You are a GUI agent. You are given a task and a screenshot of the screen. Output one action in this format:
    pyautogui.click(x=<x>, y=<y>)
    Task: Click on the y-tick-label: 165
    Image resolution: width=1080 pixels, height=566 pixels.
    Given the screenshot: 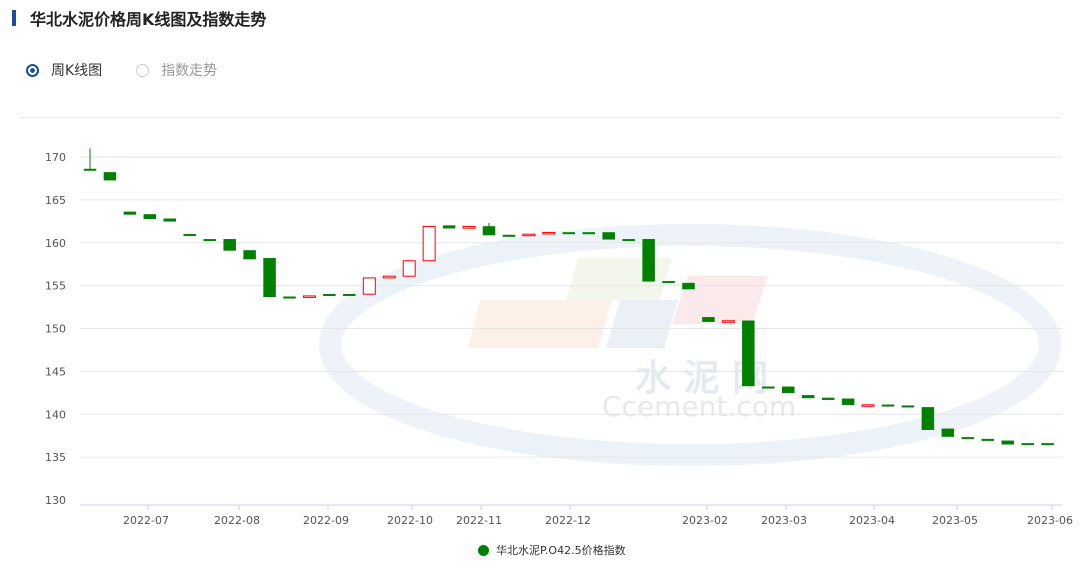 What is the action you would take?
    pyautogui.click(x=55, y=200)
    